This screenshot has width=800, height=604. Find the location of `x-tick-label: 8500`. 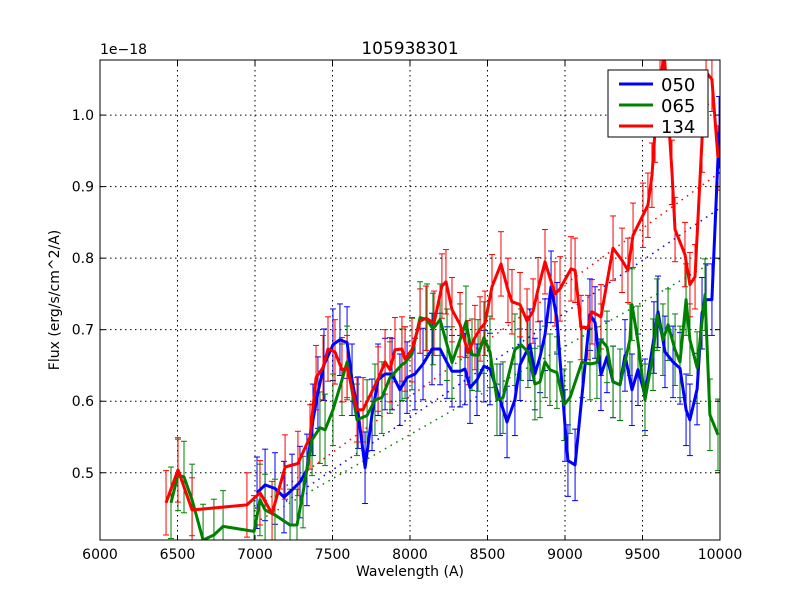

x-tick-label: 8500 is located at coordinates (488, 555).